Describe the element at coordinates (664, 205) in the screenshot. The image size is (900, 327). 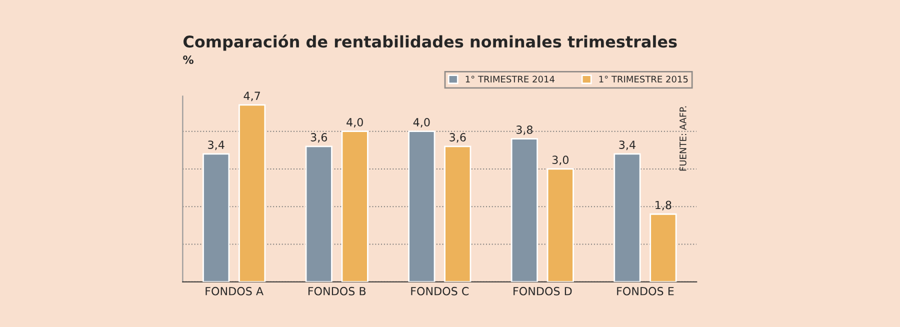
I see `data-label: 1,8` at that location.